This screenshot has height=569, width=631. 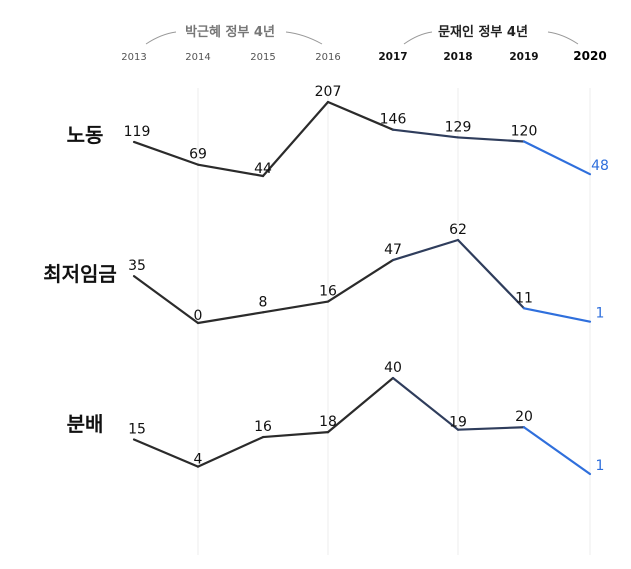 I want to click on value-label-2-2015: 8, so click(x=263, y=302).